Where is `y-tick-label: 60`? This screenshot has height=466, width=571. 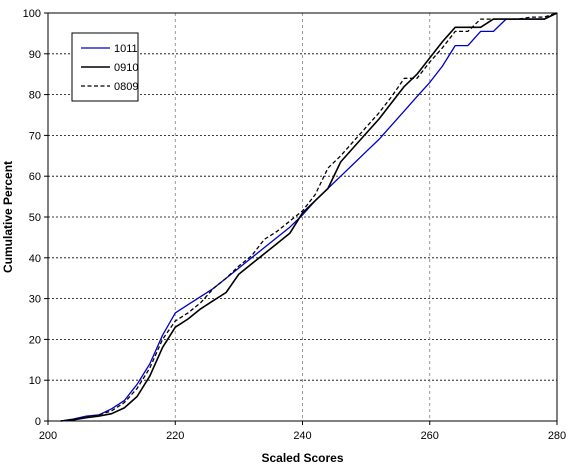 y-tick-label: 60 is located at coordinates (35, 177).